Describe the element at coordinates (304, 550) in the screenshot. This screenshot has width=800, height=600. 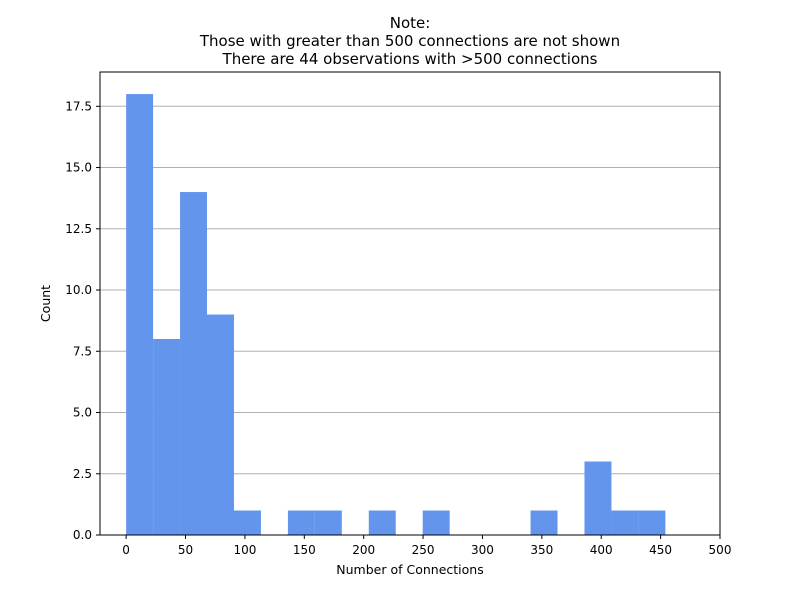
I see `x-tick-label: 150` at that location.